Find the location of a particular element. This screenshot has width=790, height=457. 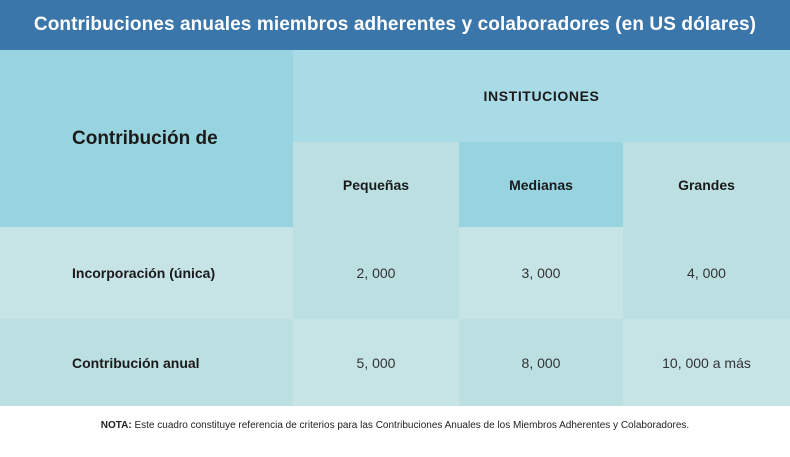

table-cell: 2, 000 is located at coordinates (376, 273).